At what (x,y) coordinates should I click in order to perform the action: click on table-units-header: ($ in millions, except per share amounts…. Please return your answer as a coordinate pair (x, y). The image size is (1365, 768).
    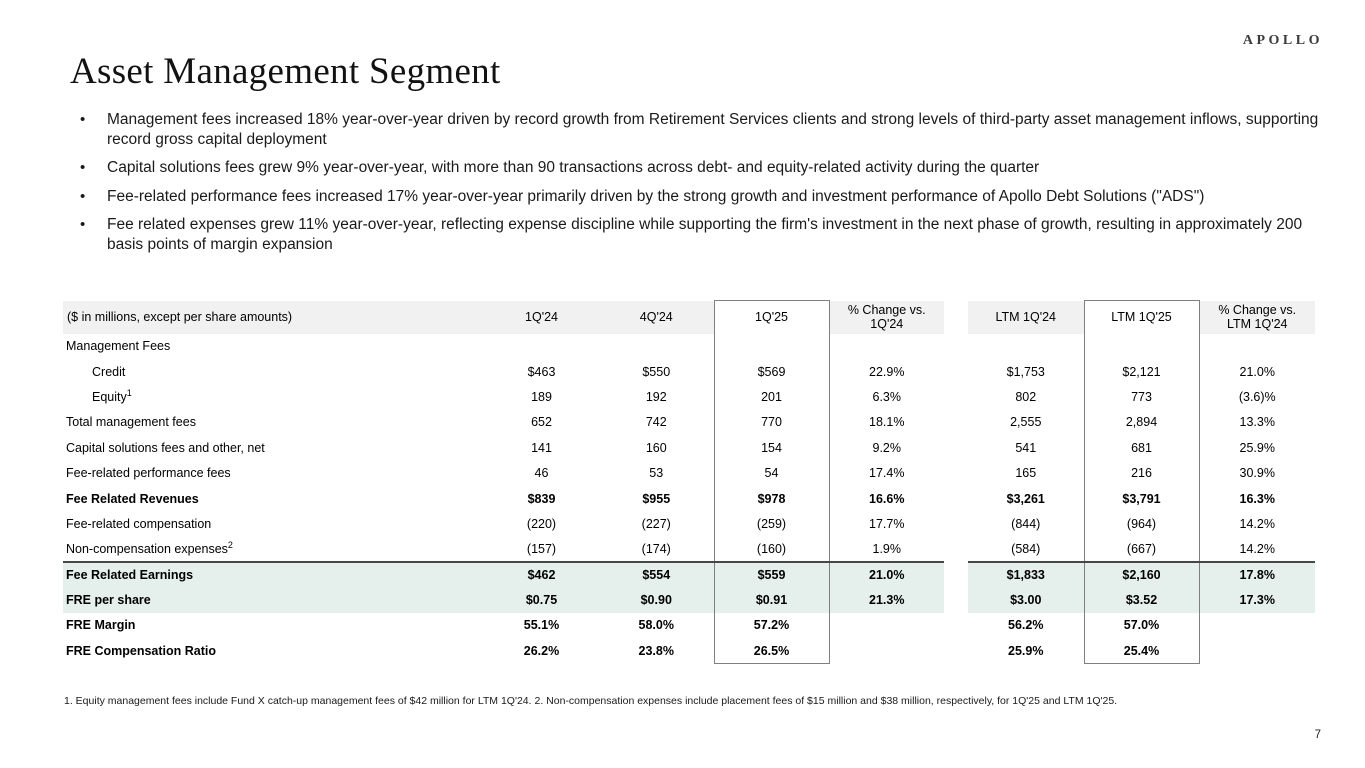
    Looking at the image, I should click on (273, 317).